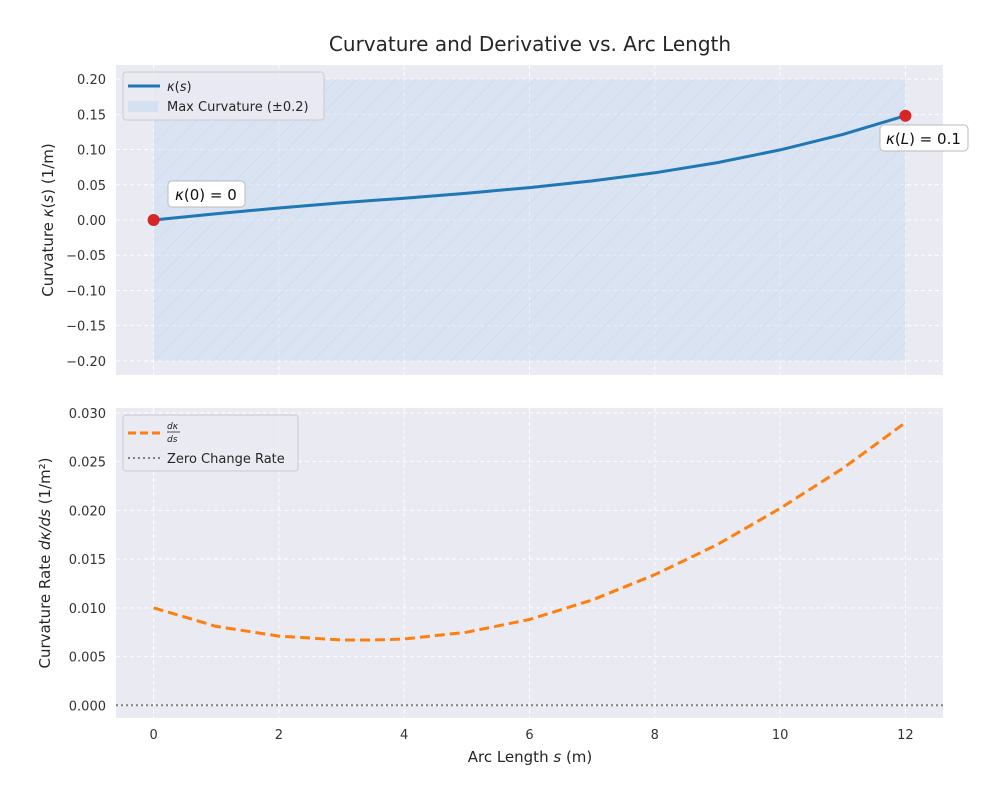 The width and height of the screenshot is (1000, 800). What do you see at coordinates (905, 735) in the screenshot?
I see `x-tick-label: 12` at bounding box center [905, 735].